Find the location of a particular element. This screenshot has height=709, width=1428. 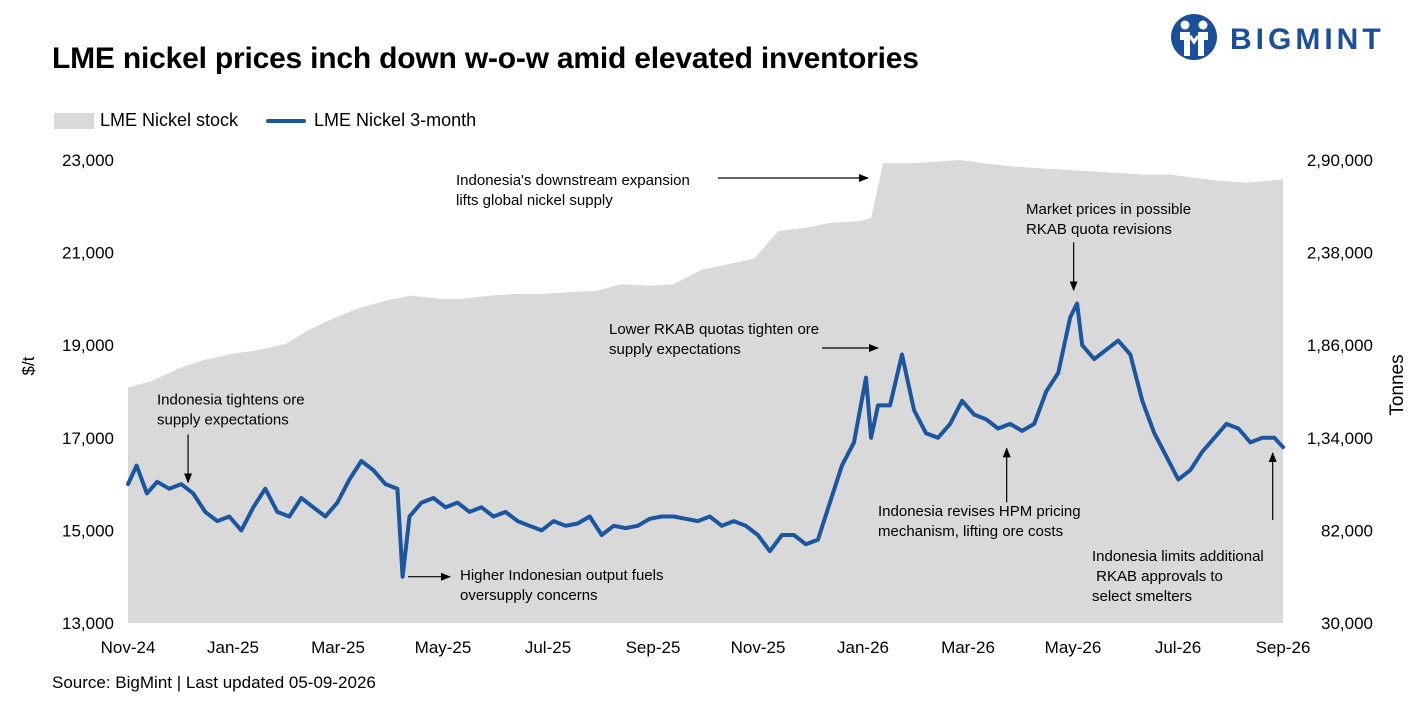

annotation-line: RKAB quota revisions is located at coordinates (1099, 229).